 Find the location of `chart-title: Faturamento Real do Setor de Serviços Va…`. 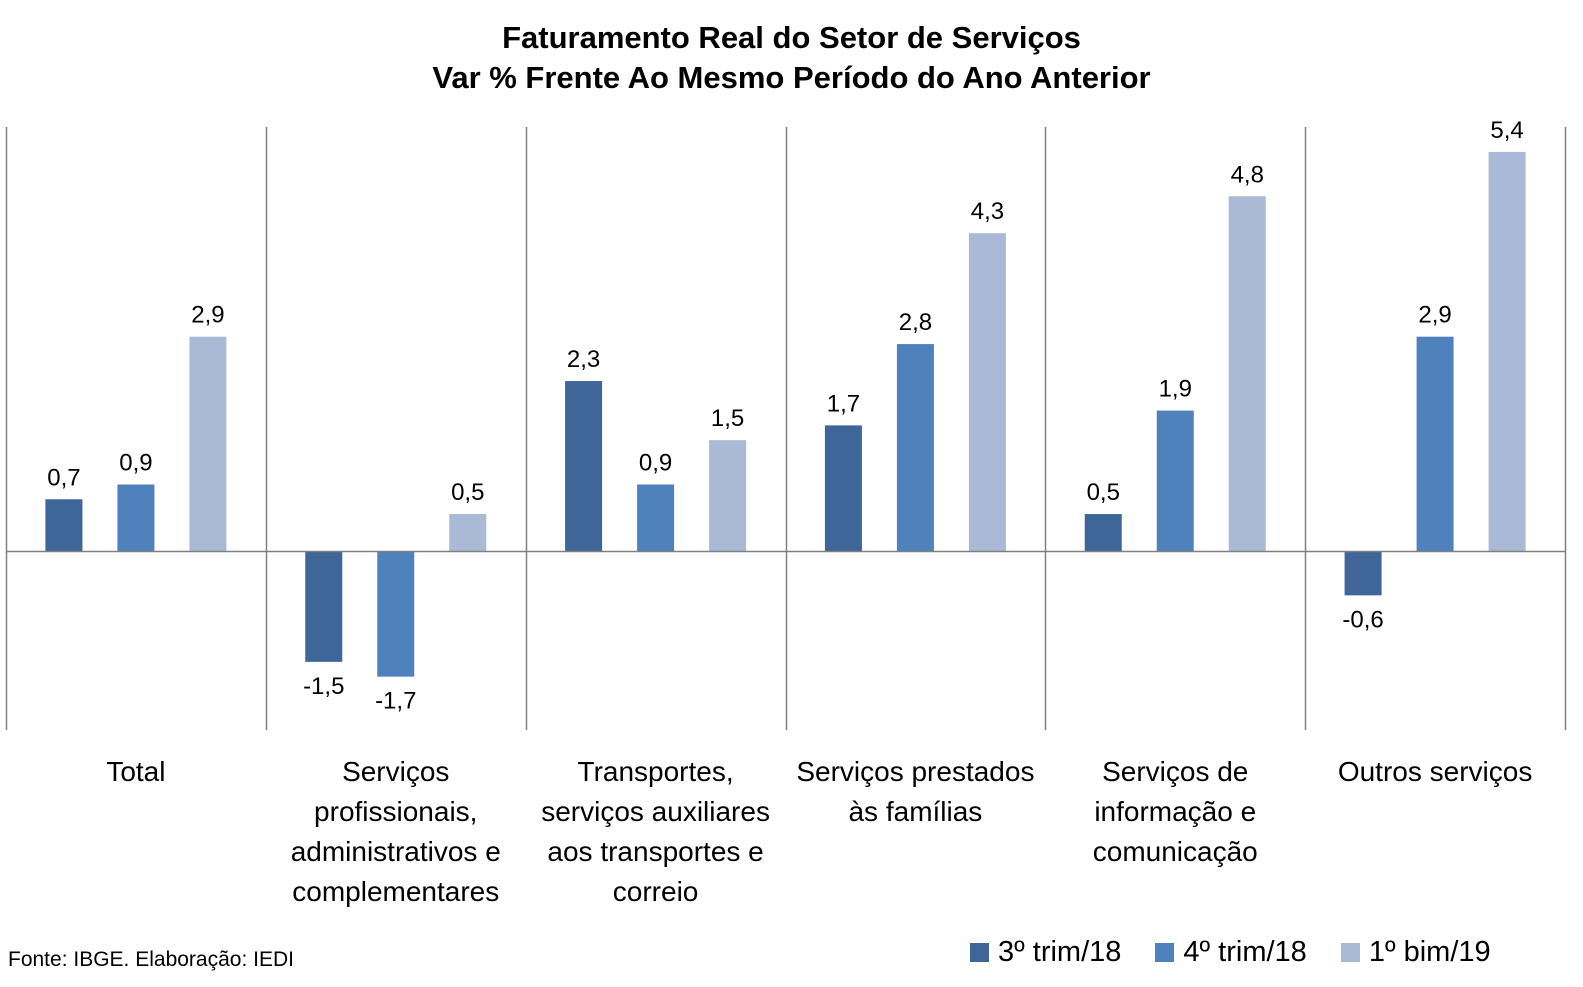

chart-title: Faturamento Real do Setor de Serviços Va… is located at coordinates (791, 58).